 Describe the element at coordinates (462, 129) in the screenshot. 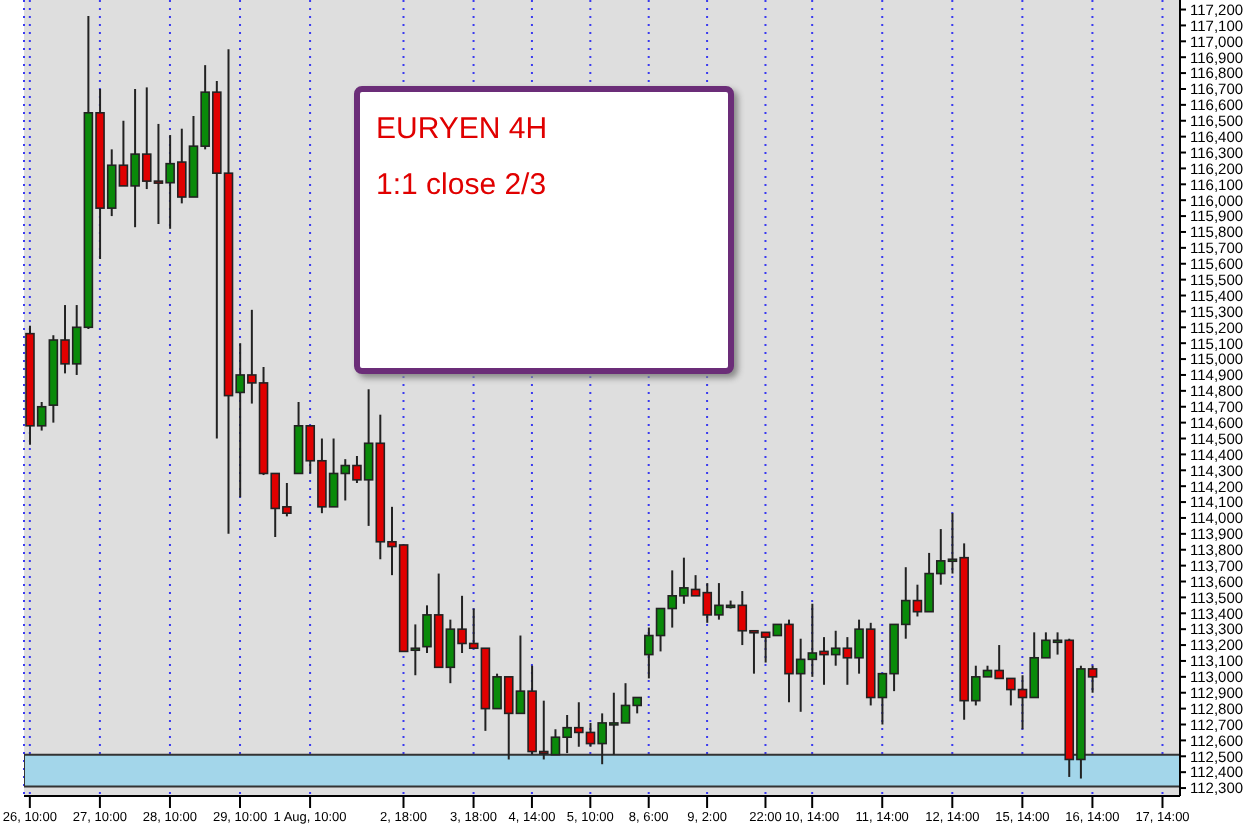

I see `annotation: EURYEN 4H` at that location.